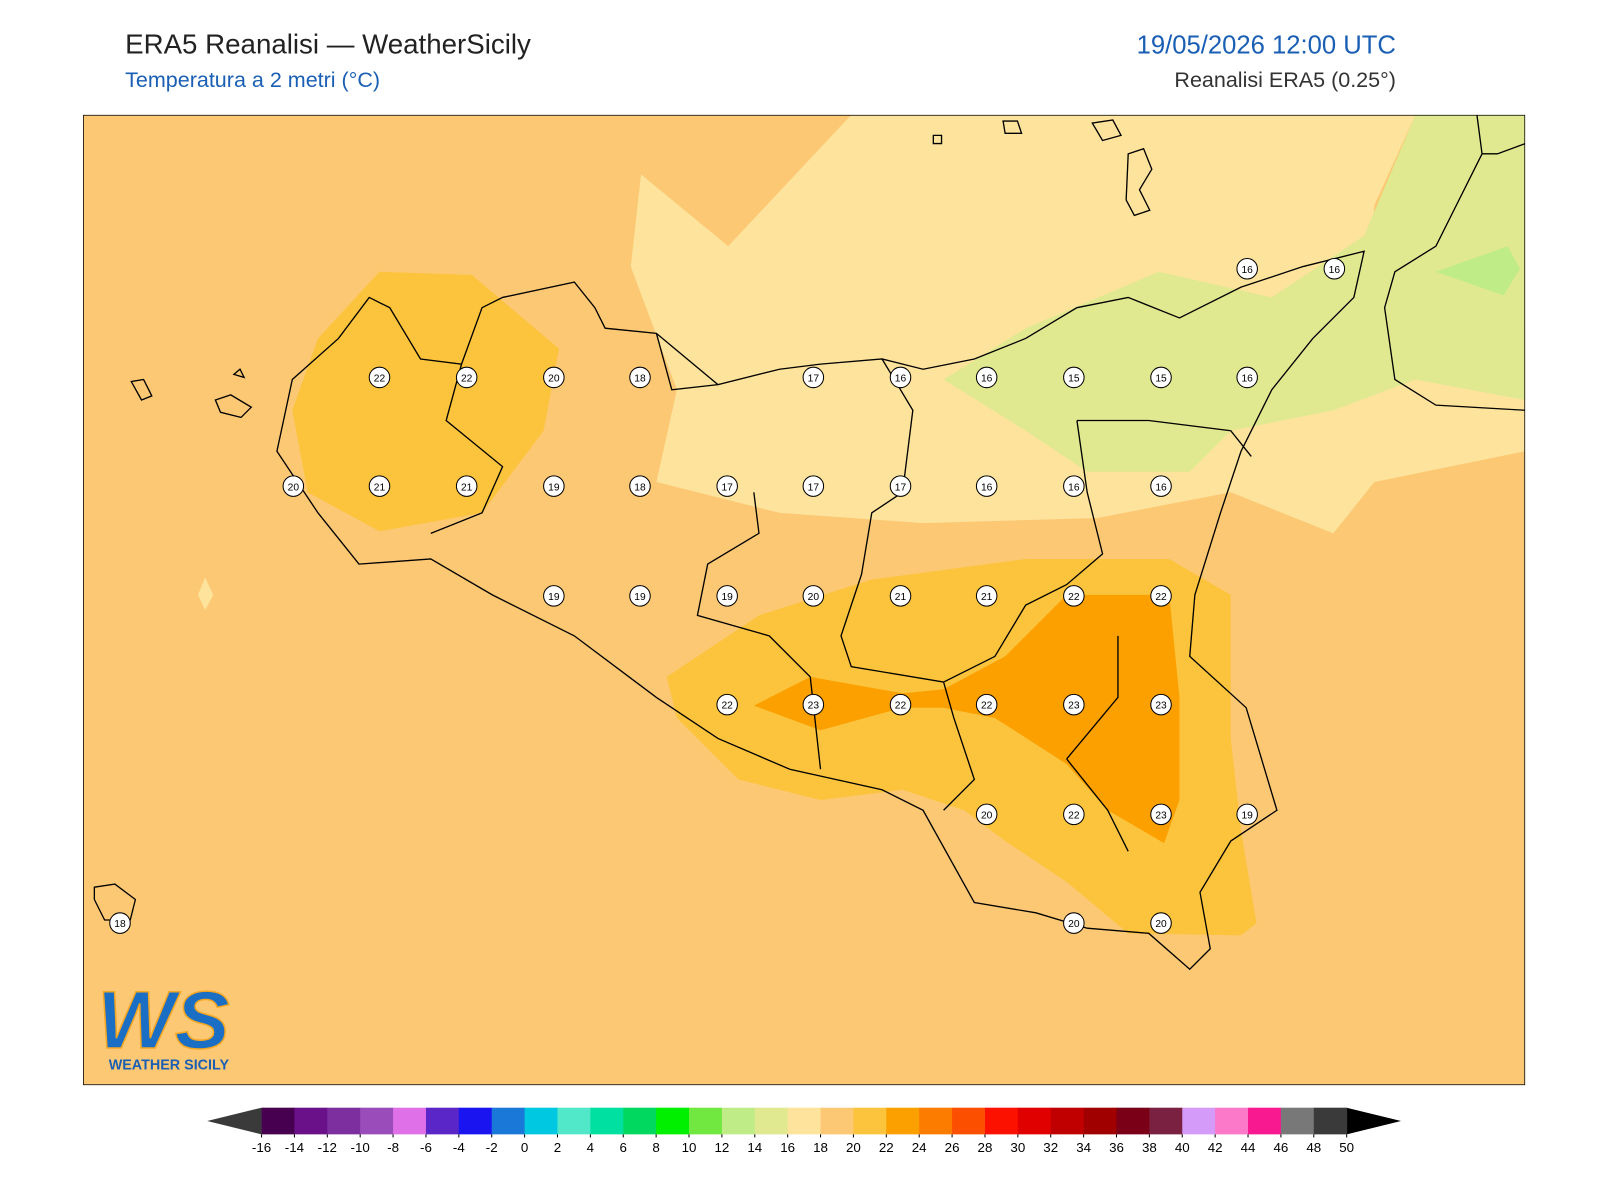 Image resolution: width=1600 pixels, height=1200 pixels. What do you see at coordinates (1017, 1147) in the screenshot?
I see `colorbar-label: 30` at bounding box center [1017, 1147].